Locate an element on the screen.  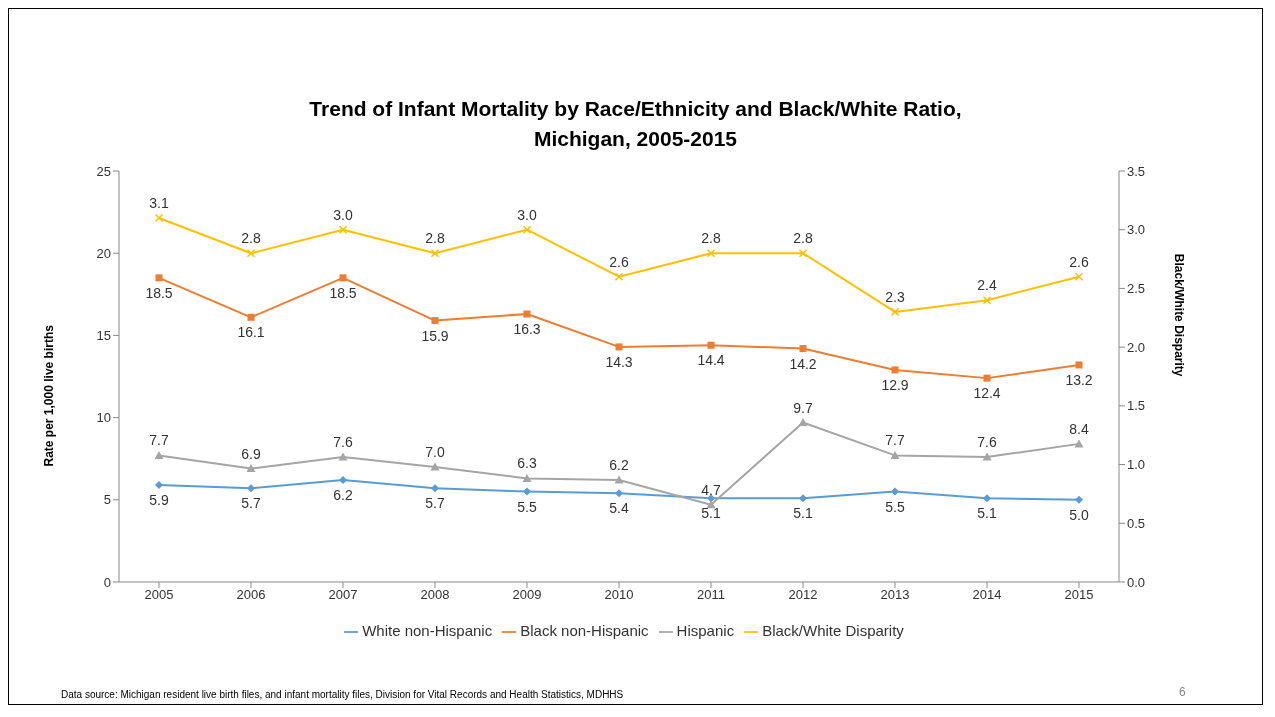
x-tick-label: 2008 is located at coordinates (435, 595).